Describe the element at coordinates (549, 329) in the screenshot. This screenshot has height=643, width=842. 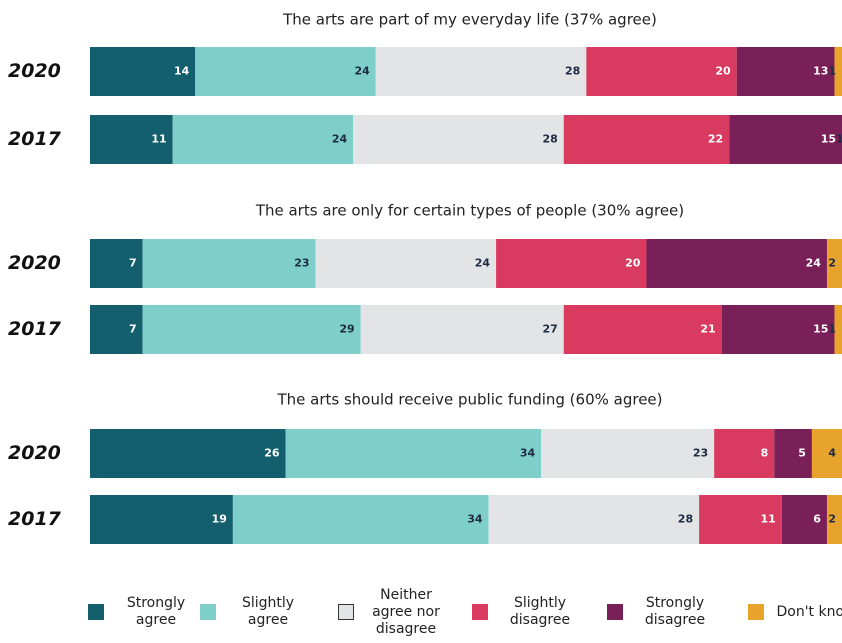
I see `value-label: 27` at that location.